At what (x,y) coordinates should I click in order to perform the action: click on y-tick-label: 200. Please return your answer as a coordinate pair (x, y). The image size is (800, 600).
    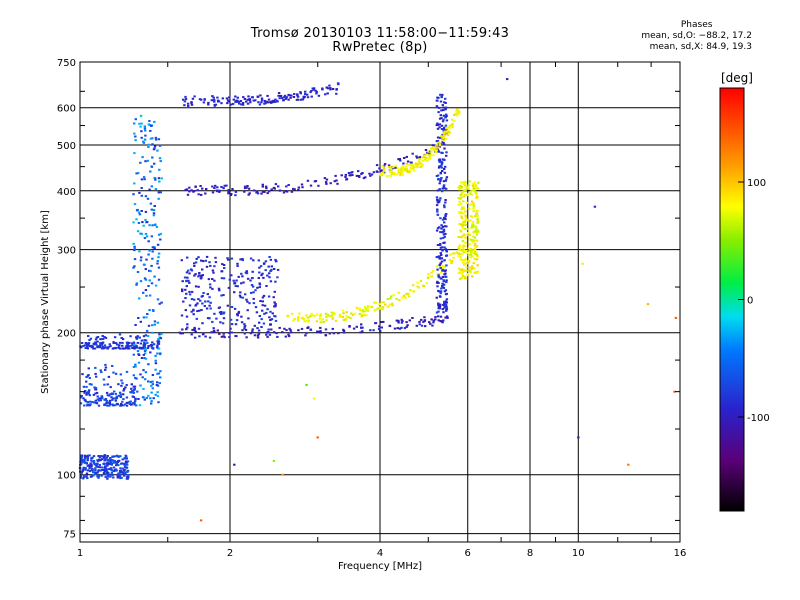
    Looking at the image, I should click on (66, 334).